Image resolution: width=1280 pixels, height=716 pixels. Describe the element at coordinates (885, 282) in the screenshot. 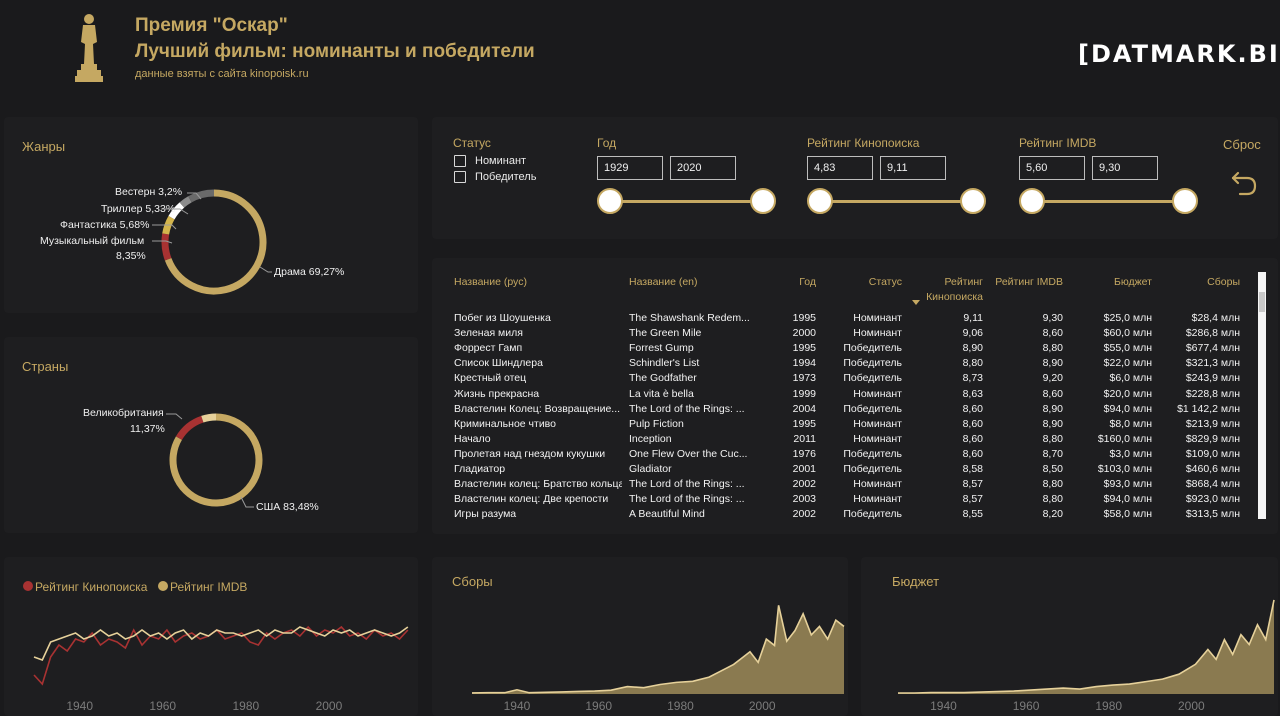

I see `col-header-status: Статус` at that location.